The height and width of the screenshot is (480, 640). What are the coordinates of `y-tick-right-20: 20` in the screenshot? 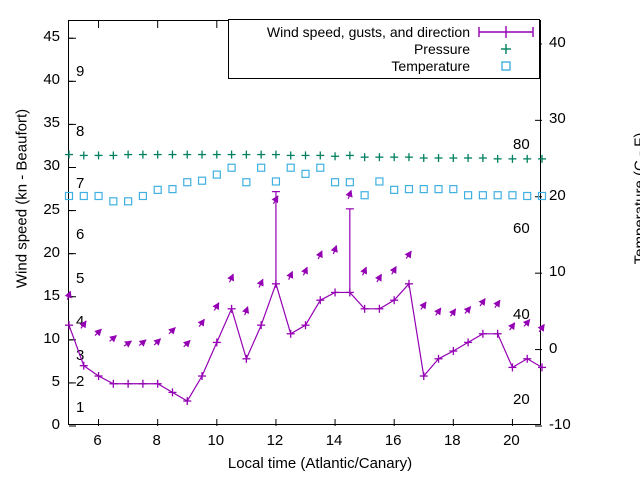 It's located at (557, 195).